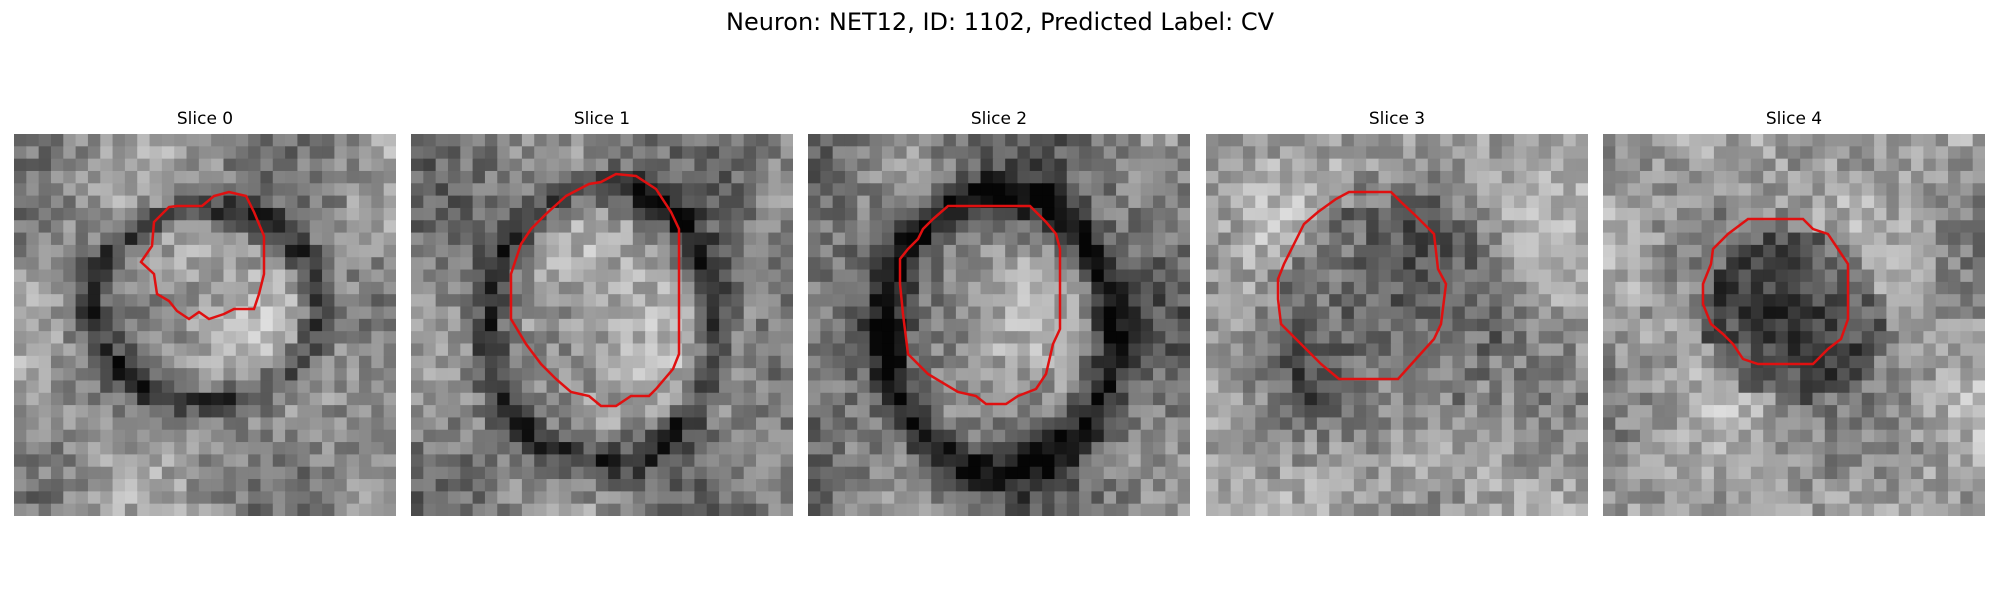 The height and width of the screenshot is (600, 2000). What do you see at coordinates (980, 305) in the screenshot?
I see `slice-2-contour` at bounding box center [980, 305].